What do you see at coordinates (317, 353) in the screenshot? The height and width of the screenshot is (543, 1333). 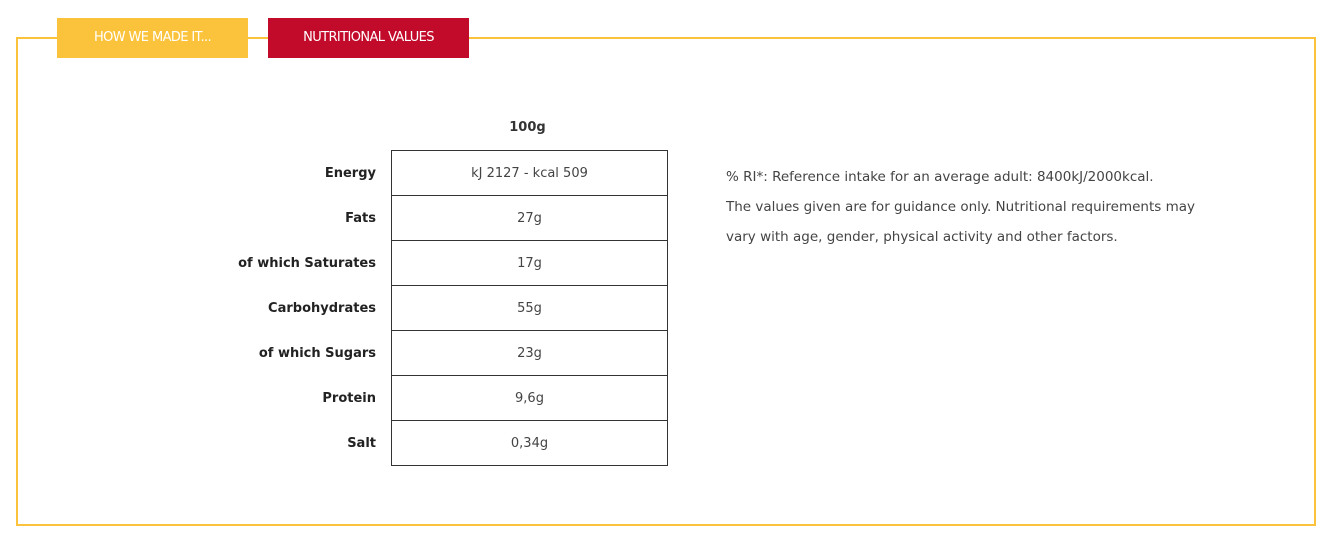 I see `row-label: of which Sugars` at bounding box center [317, 353].